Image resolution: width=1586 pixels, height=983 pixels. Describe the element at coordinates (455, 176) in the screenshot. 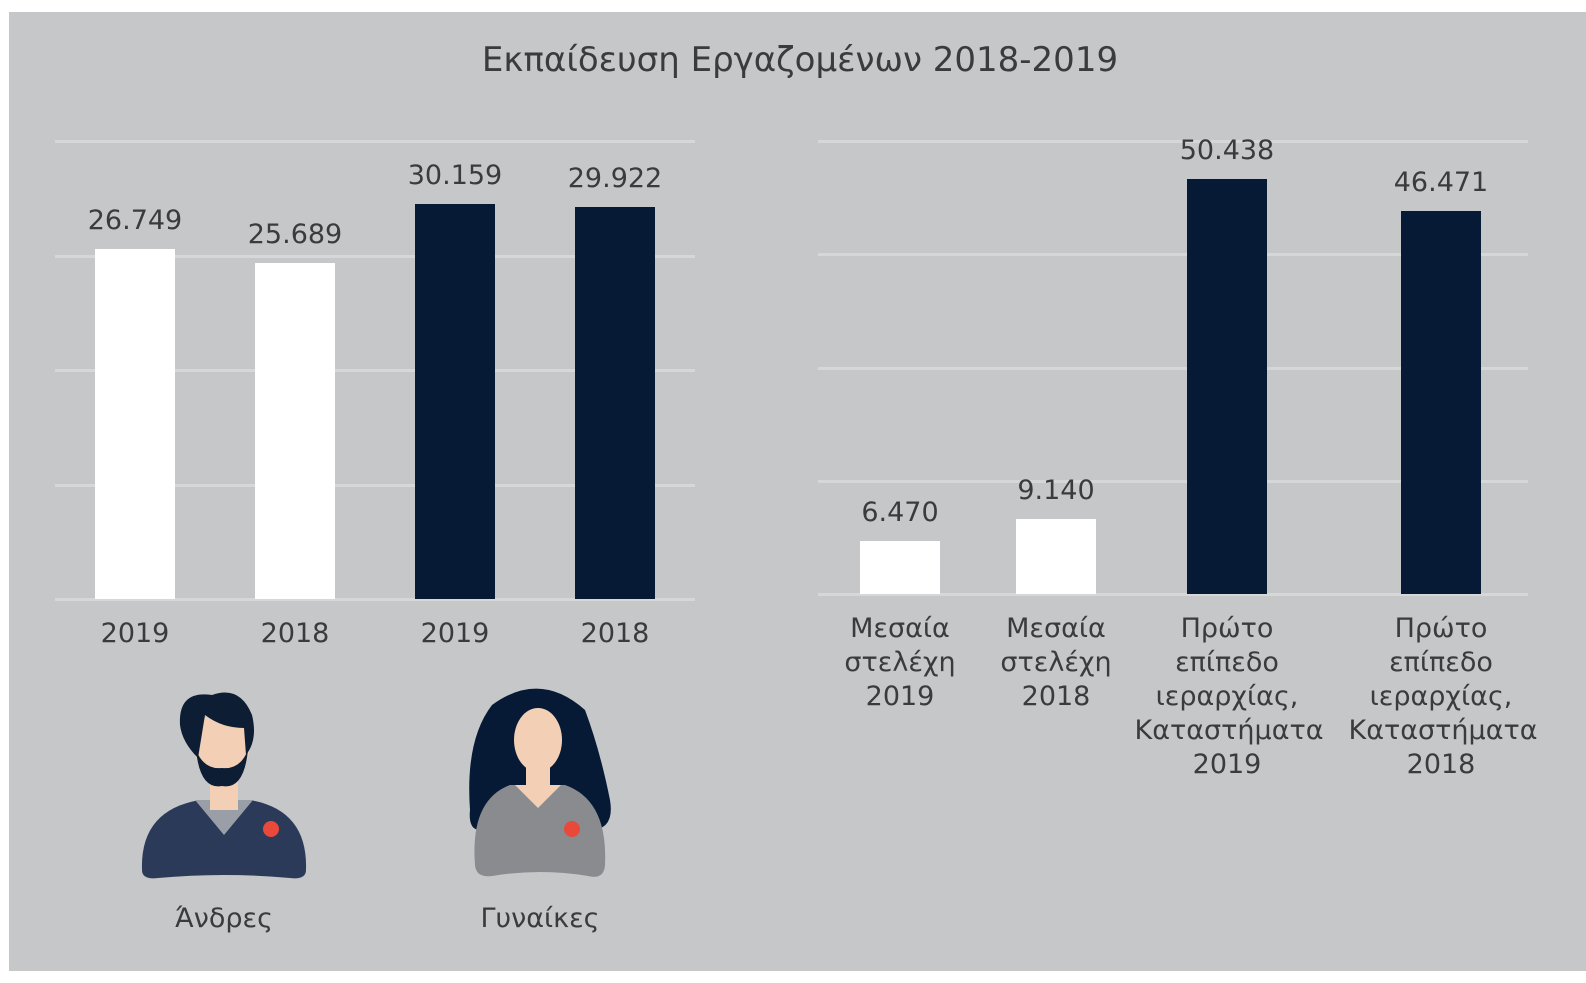

I see `value-label: 30.159` at that location.